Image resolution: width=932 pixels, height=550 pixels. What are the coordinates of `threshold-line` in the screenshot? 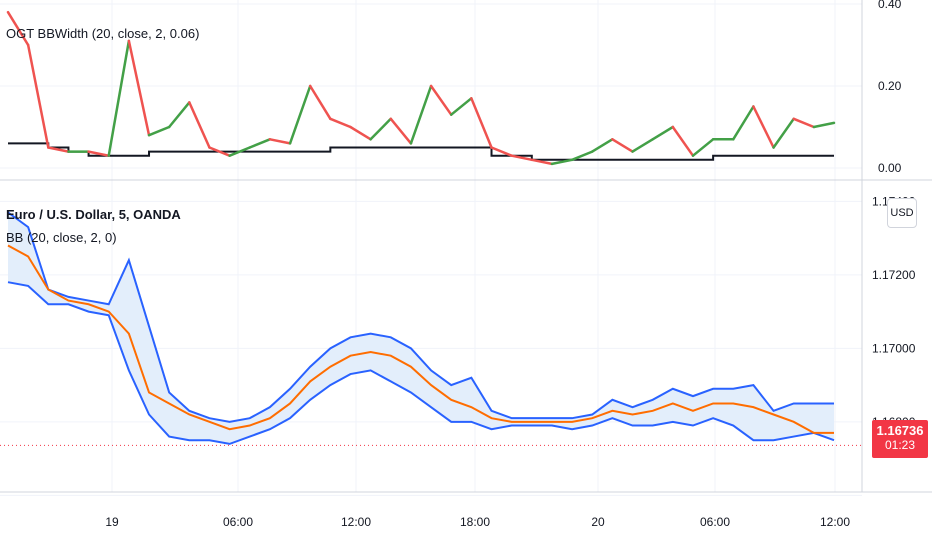 It's located at (421, 151).